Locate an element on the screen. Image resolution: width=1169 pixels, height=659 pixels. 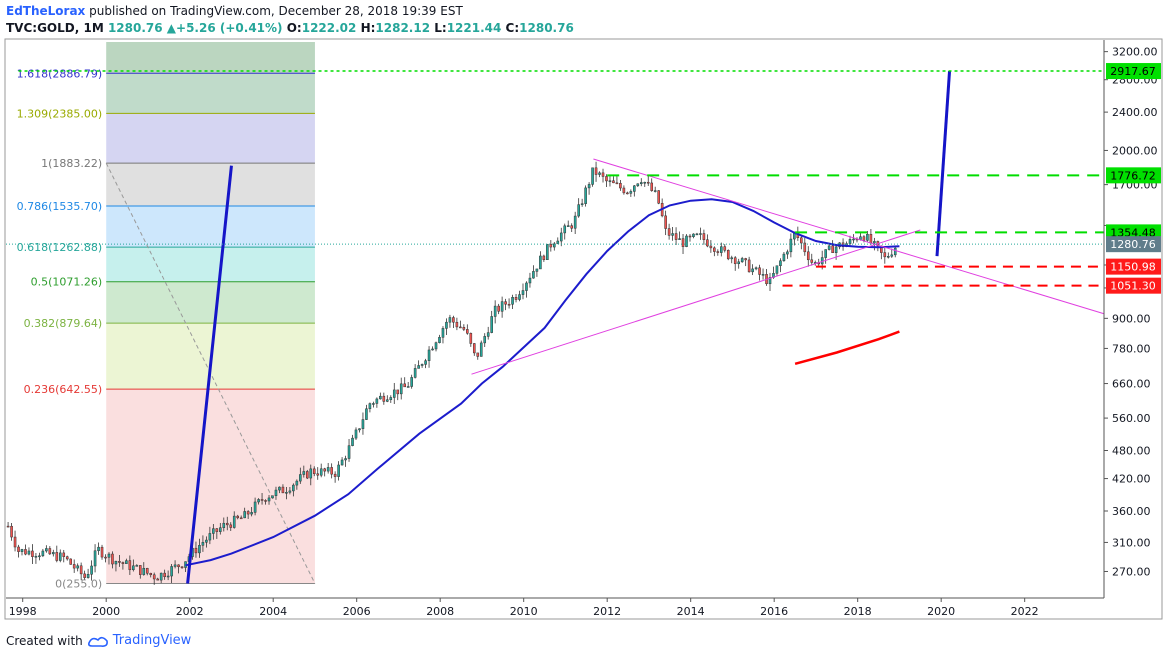
tradingview-logo-icon is located at coordinates (98, 641).